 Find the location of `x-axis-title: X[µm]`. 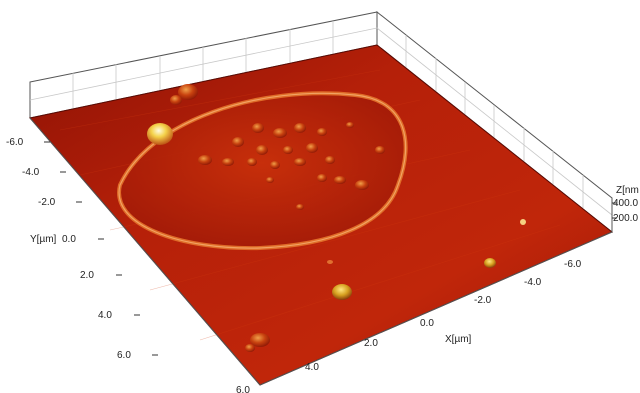

x-axis-title: X[µm] is located at coordinates (458, 339).